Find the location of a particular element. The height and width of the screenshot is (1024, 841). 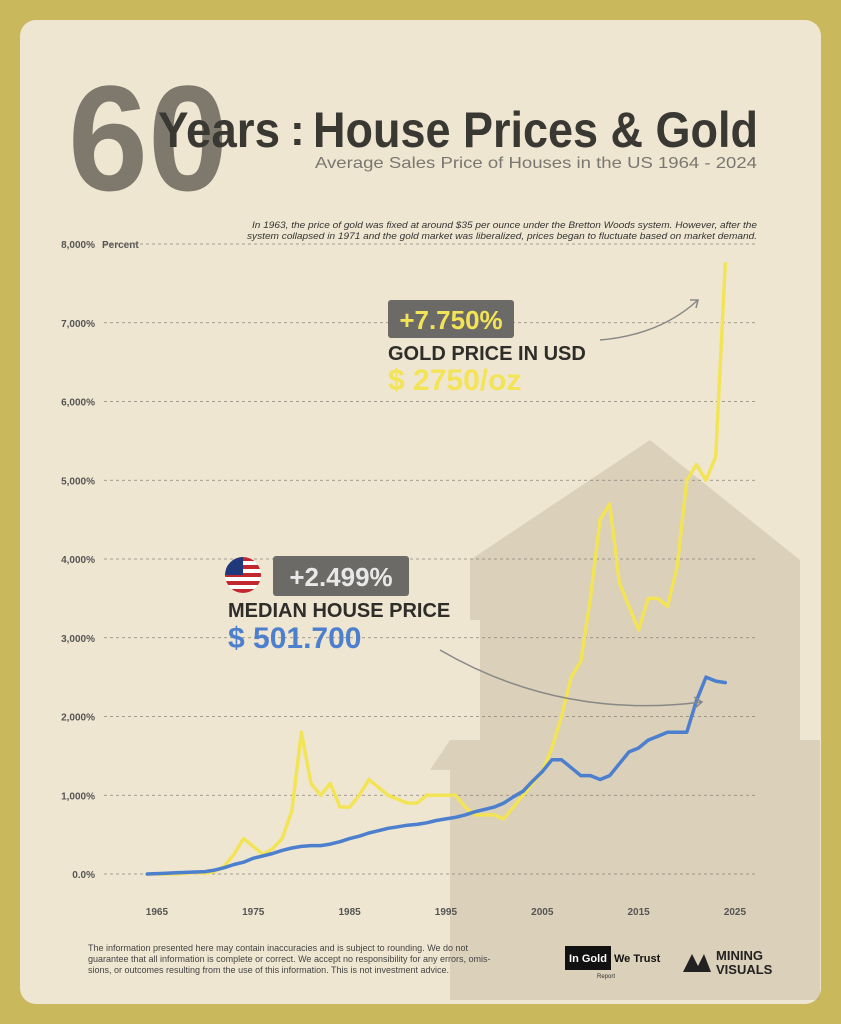

logo-text: In Gold is located at coordinates (588, 959).